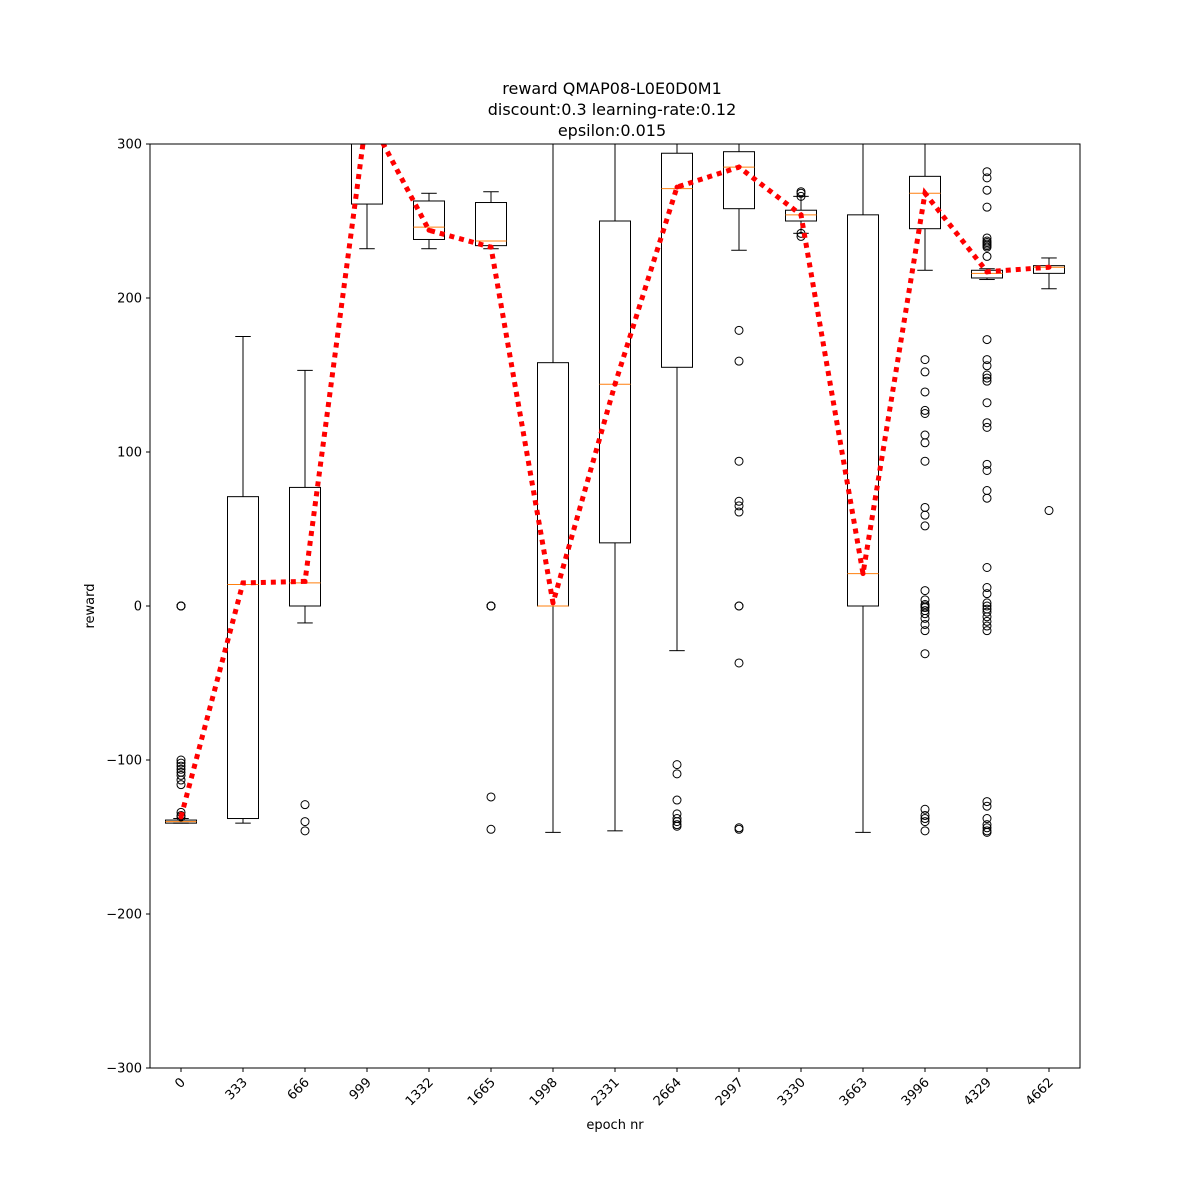 The width and height of the screenshot is (1200, 1200). Describe the element at coordinates (792, 1092) in the screenshot. I see `x-tick-label: 3330` at that location.